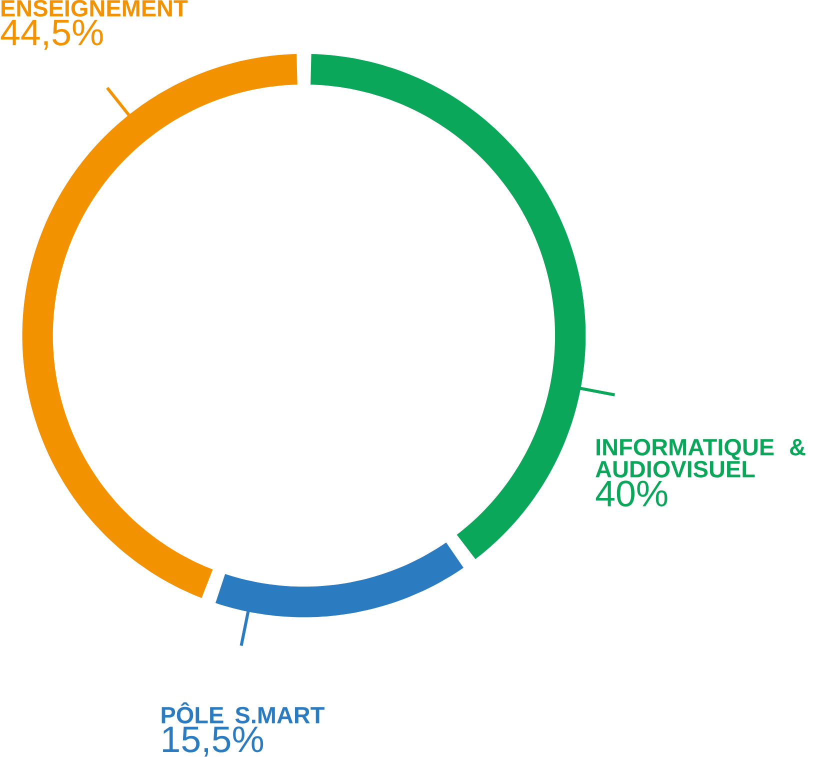 The image size is (840, 757). I want to click on data-label: 44,5%, so click(51, 35).